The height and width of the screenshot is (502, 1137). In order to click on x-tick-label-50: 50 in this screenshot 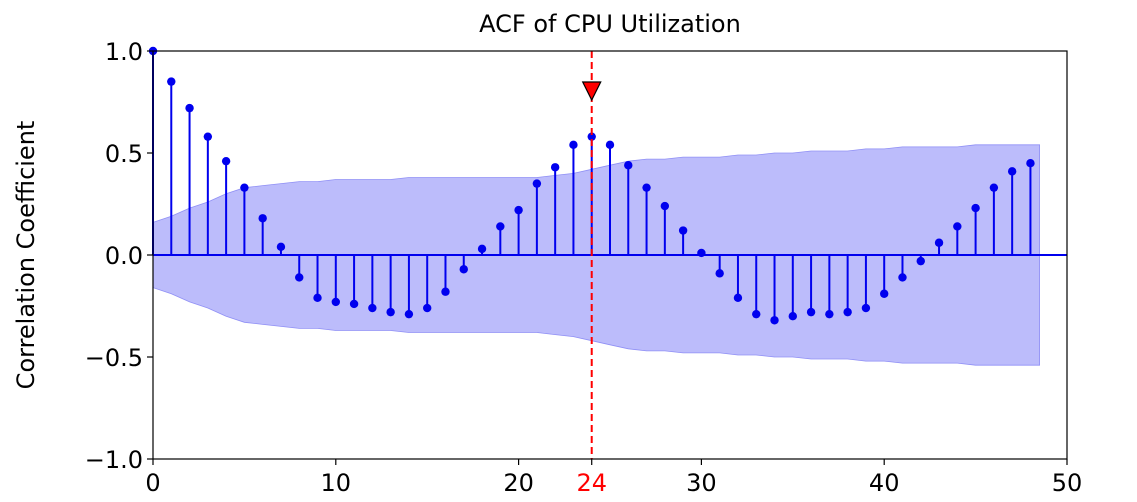, I will do `click(1067, 483)`.